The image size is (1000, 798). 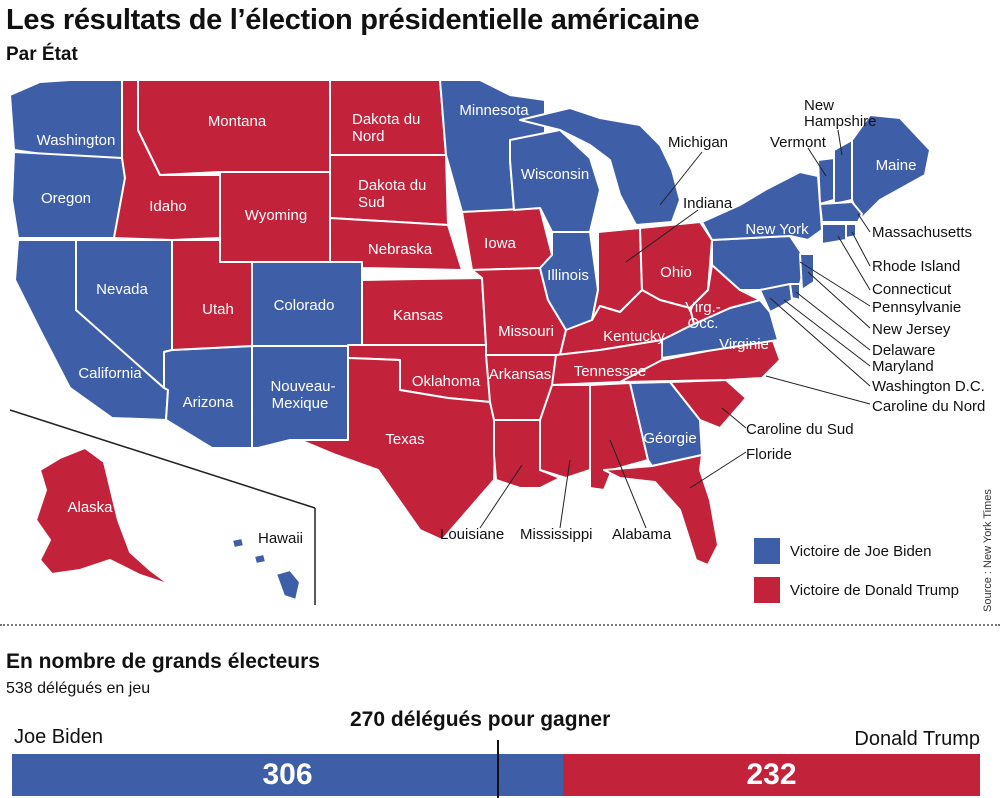 I want to click on label-north-dakota-2: Nord, so click(x=368, y=136).